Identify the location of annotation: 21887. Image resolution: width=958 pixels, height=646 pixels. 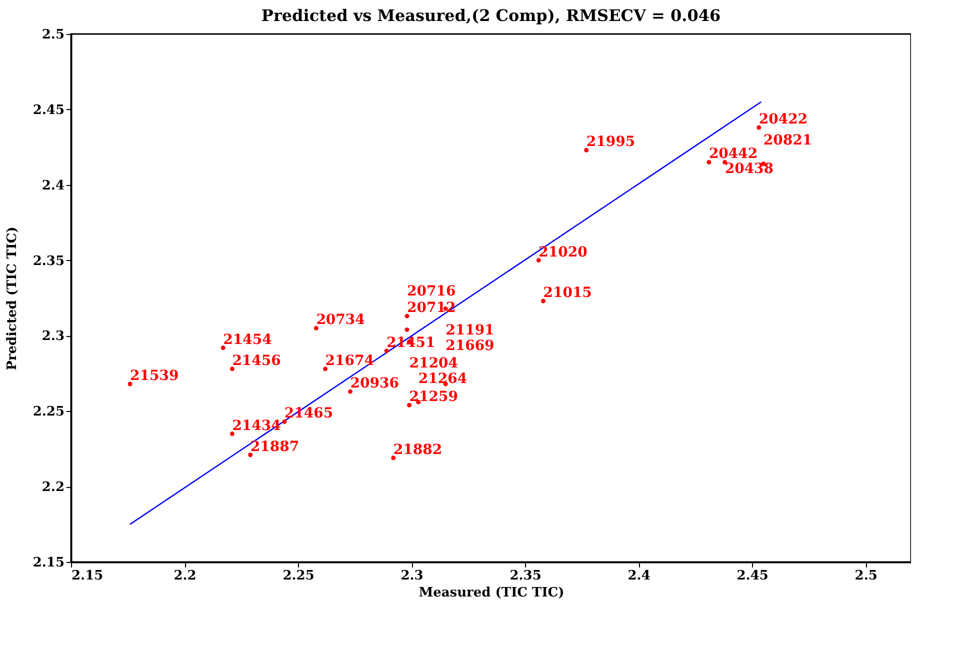
(275, 446).